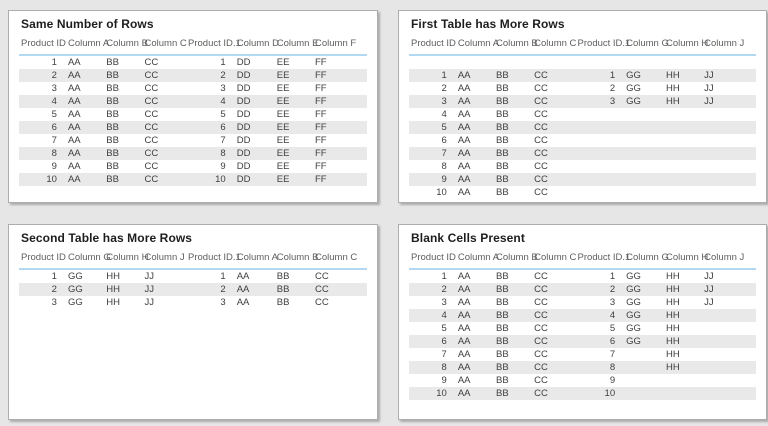 The image size is (768, 426). I want to click on table-row: 4 AA BB CC 4 DD EE FF, so click(193, 101).